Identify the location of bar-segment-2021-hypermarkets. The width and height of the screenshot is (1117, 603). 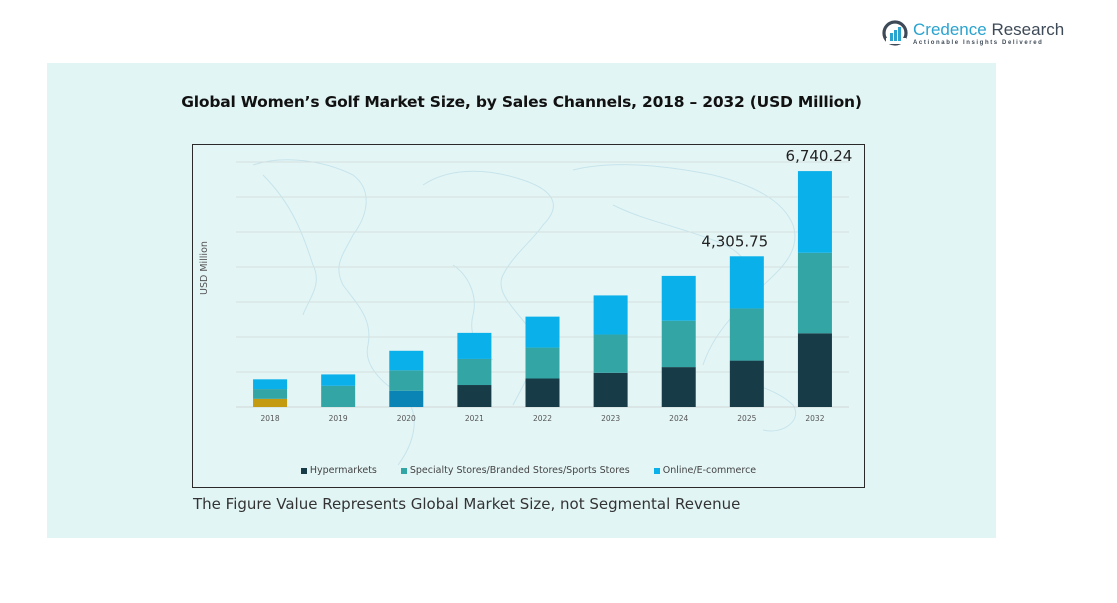
(474, 396).